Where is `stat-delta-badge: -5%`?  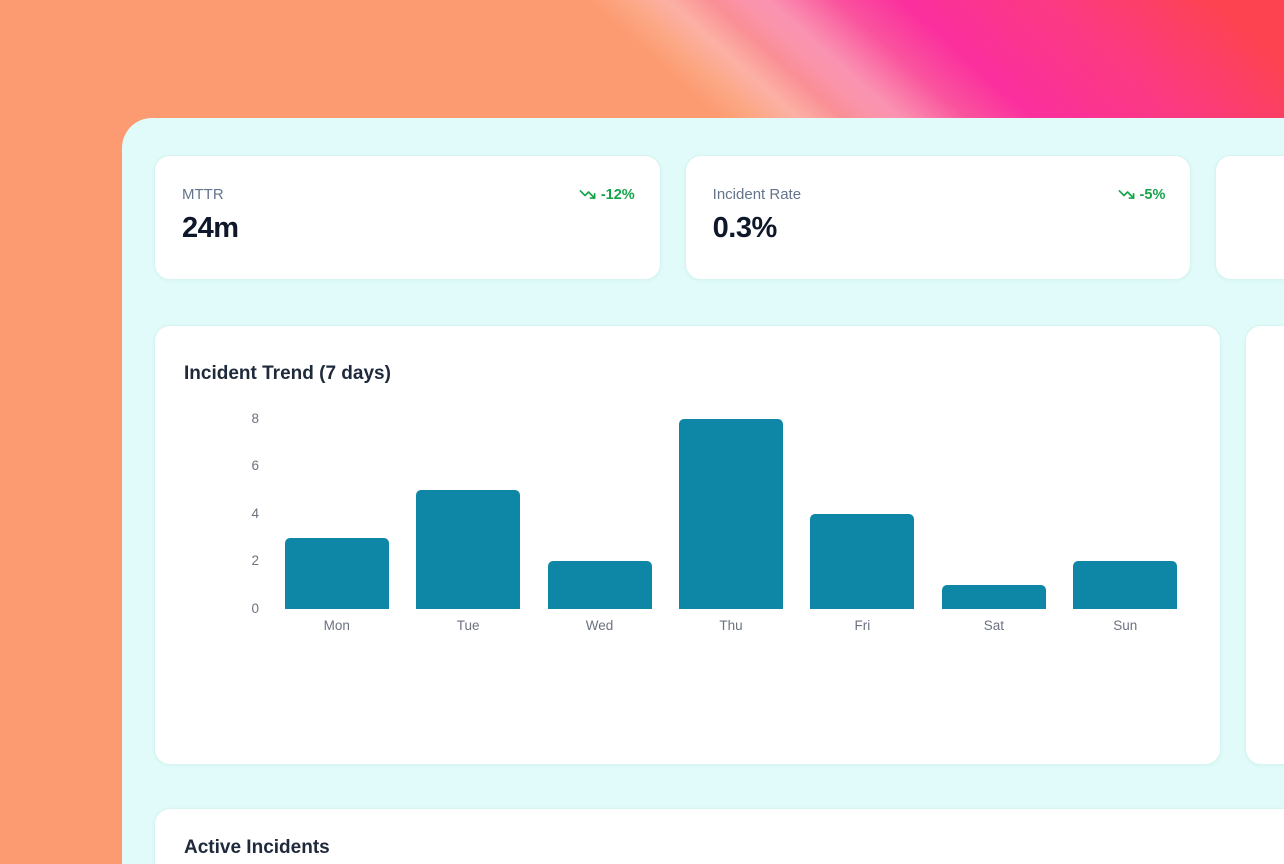
stat-delta-badge: -5% is located at coordinates (1142, 194).